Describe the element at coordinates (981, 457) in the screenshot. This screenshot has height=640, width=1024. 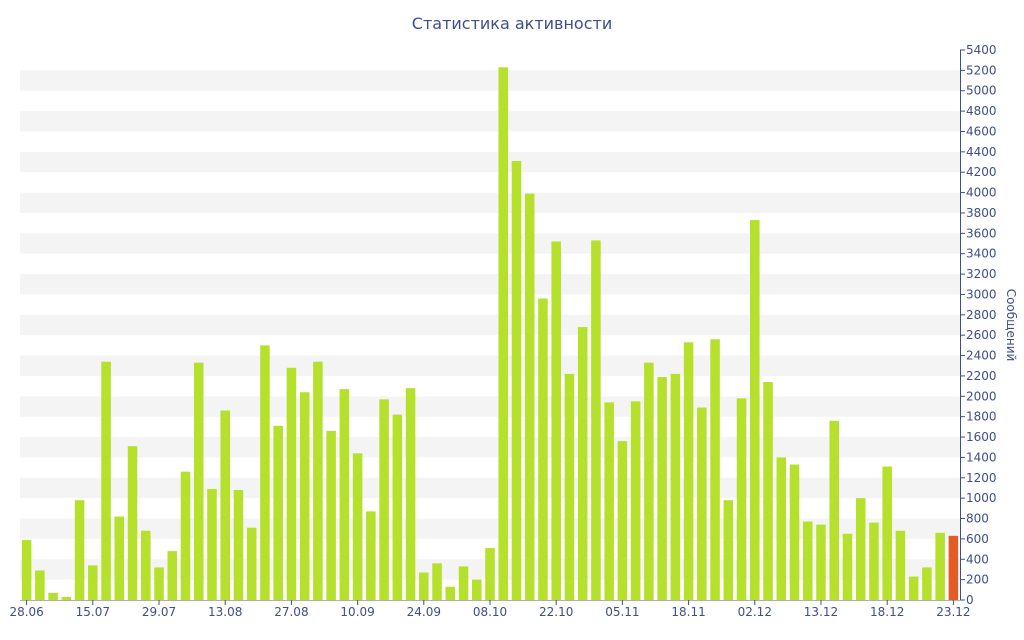
I see `y-tick-label: 1400` at that location.